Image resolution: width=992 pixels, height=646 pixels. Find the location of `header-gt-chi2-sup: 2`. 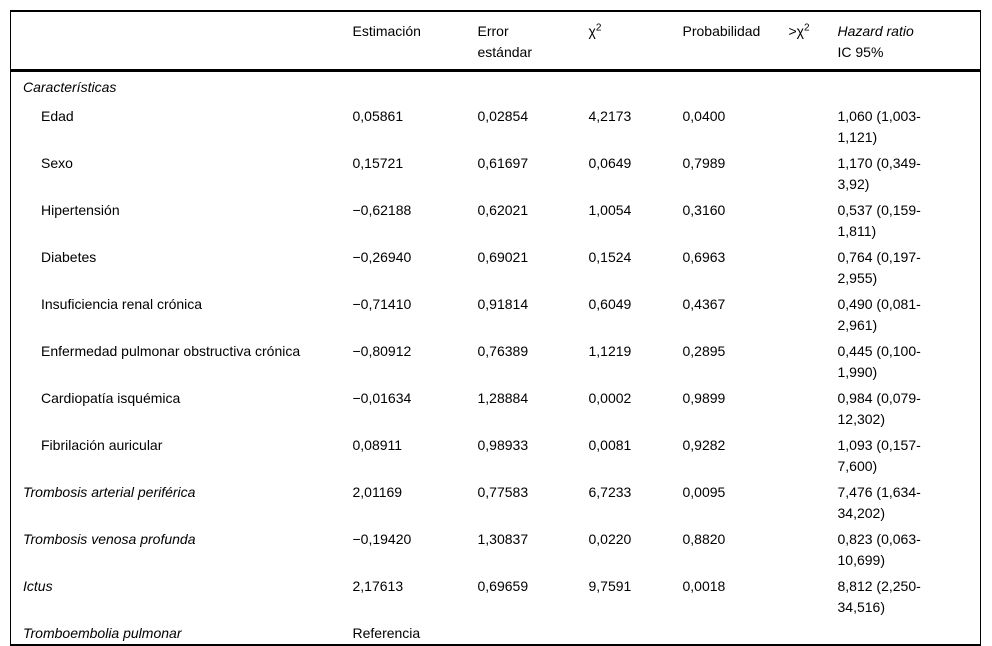

header-gt-chi2-sup: 2 is located at coordinates (807, 28).